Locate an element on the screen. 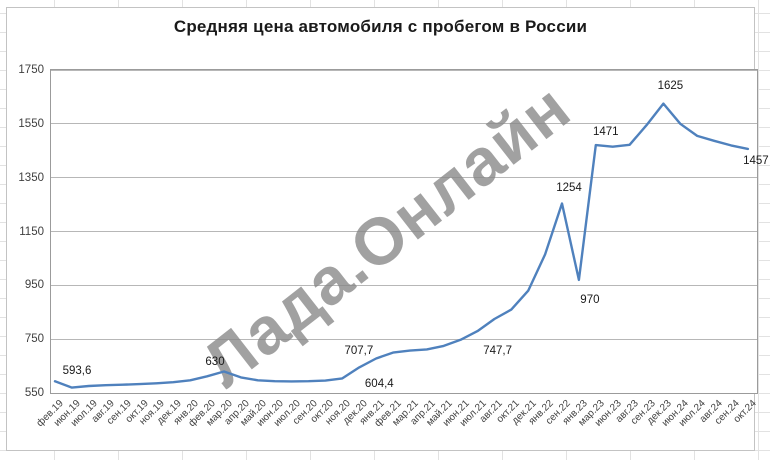 This screenshot has height=460, width=770. y-axis-tick-label: 1750 is located at coordinates (31, 70).